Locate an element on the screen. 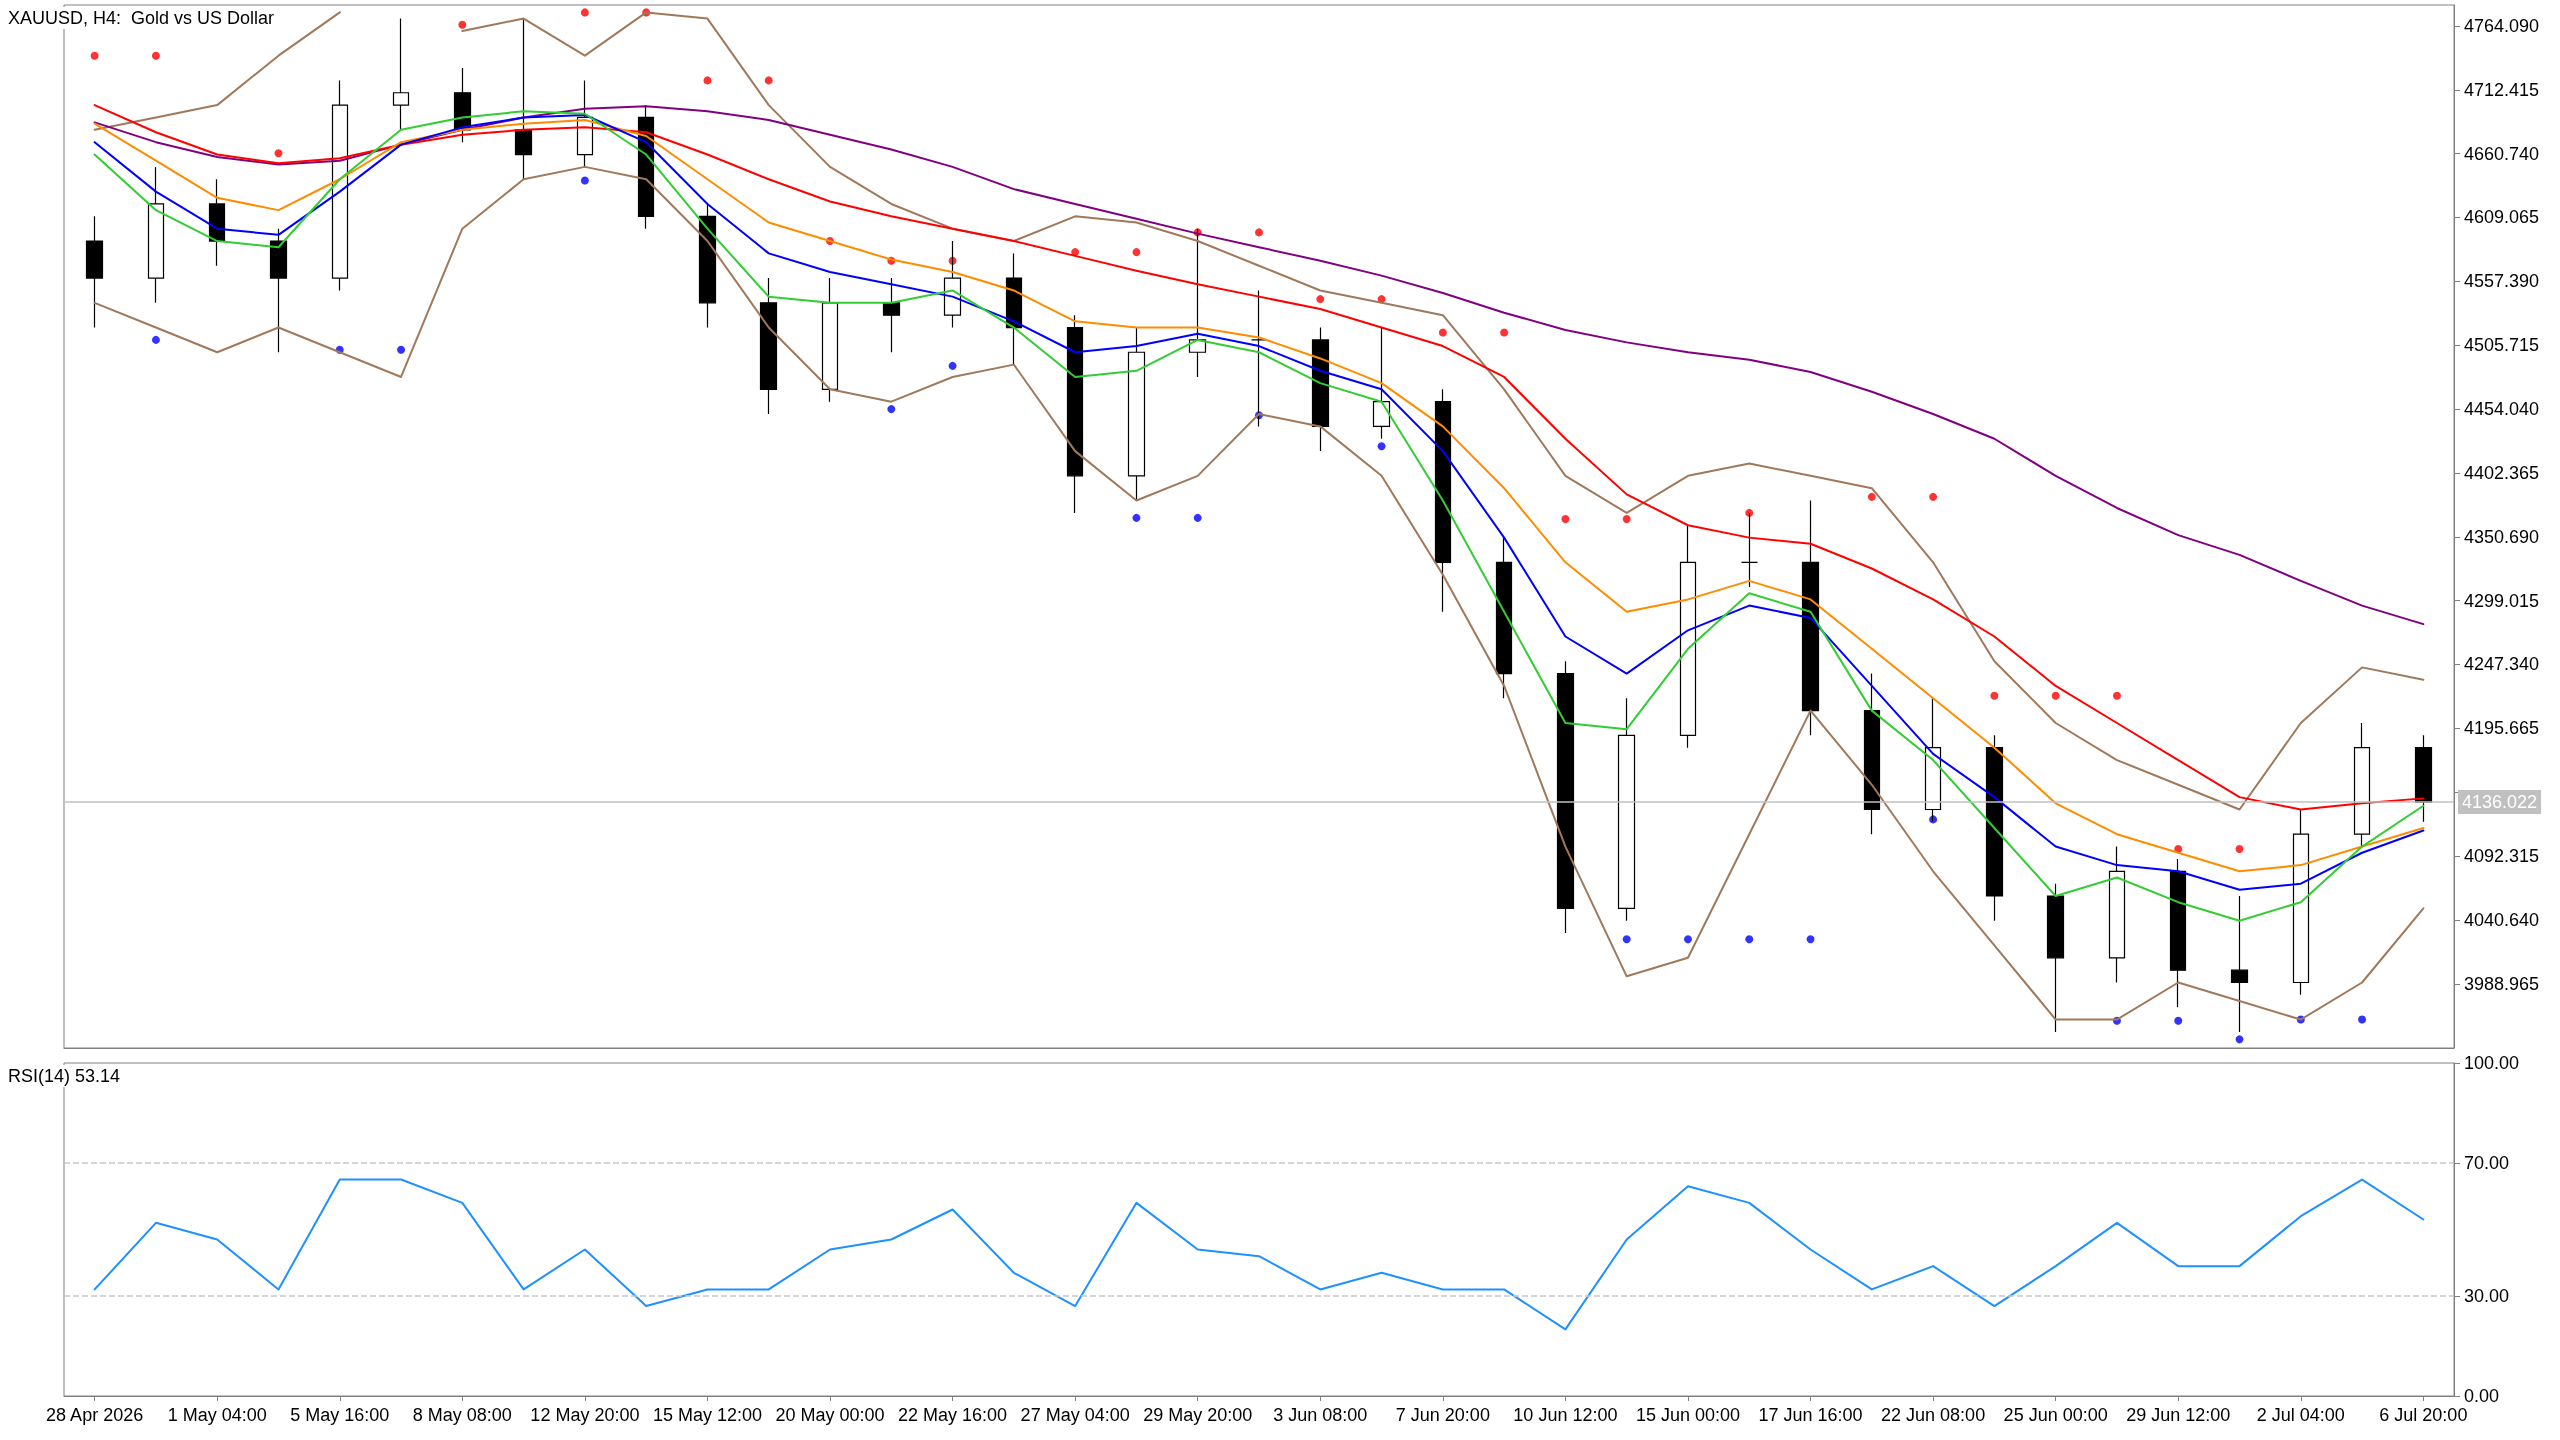 The width and height of the screenshot is (2560, 1440). x-tick-label: 22 Jun 08:00 is located at coordinates (1933, 1415).